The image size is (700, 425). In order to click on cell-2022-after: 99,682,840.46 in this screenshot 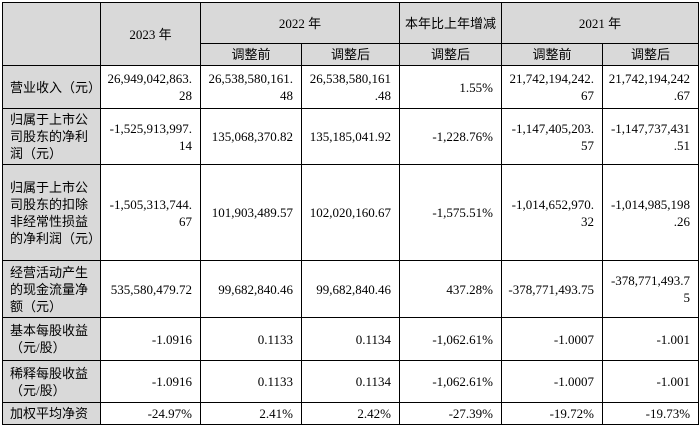, I will do `click(350, 289)`.